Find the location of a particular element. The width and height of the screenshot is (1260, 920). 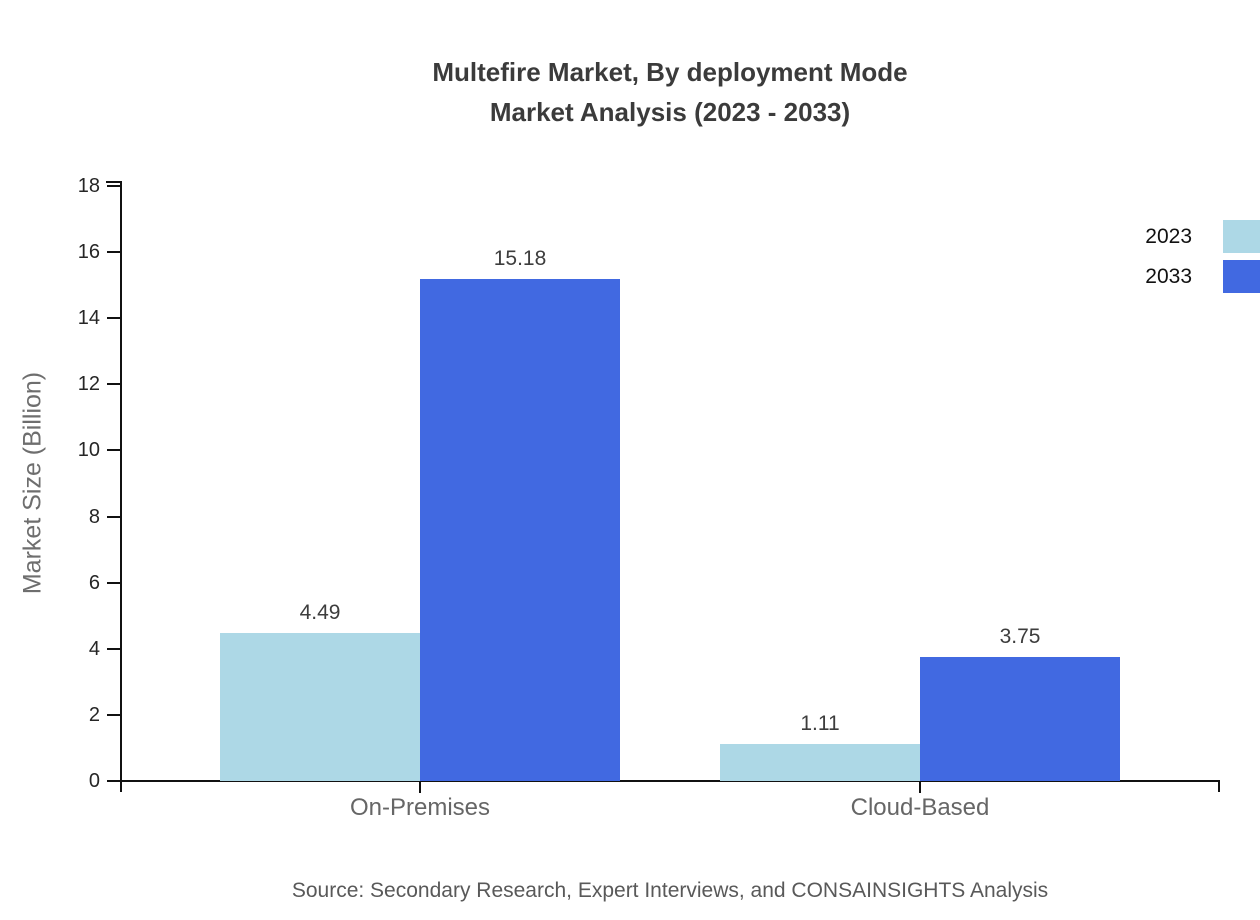

y-tick-label: 18 is located at coordinates (88, 186).